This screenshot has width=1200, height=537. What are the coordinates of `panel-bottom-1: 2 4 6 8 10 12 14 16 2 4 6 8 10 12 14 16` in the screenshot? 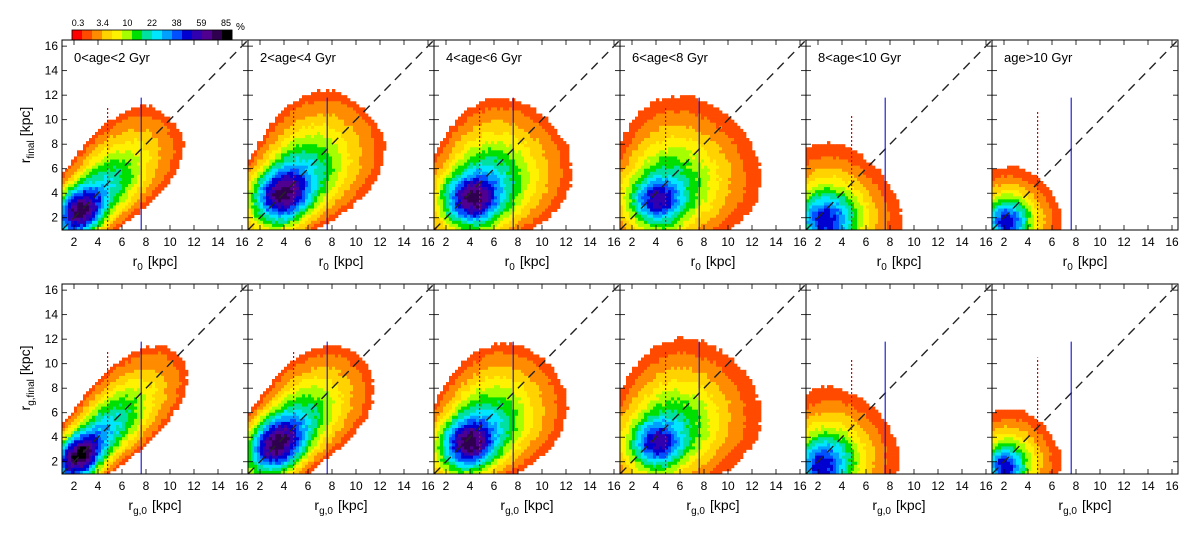 It's located at (147, 388).